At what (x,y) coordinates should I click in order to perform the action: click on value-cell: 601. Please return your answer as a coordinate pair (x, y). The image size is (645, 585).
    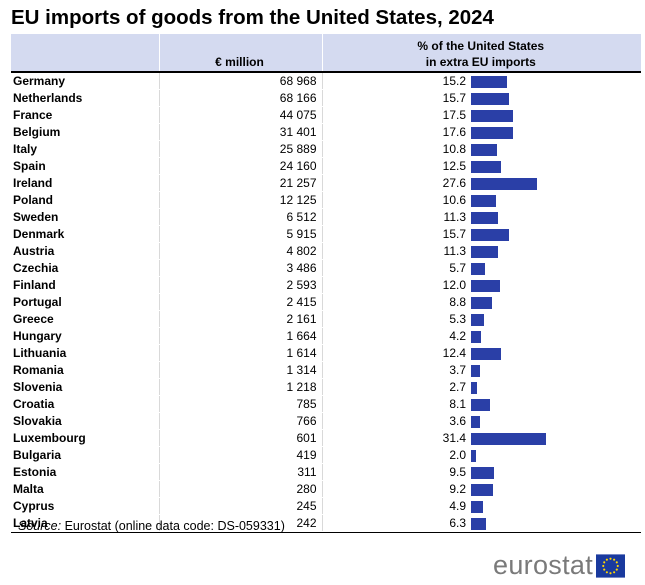
    Looking at the image, I should click on (241, 438).